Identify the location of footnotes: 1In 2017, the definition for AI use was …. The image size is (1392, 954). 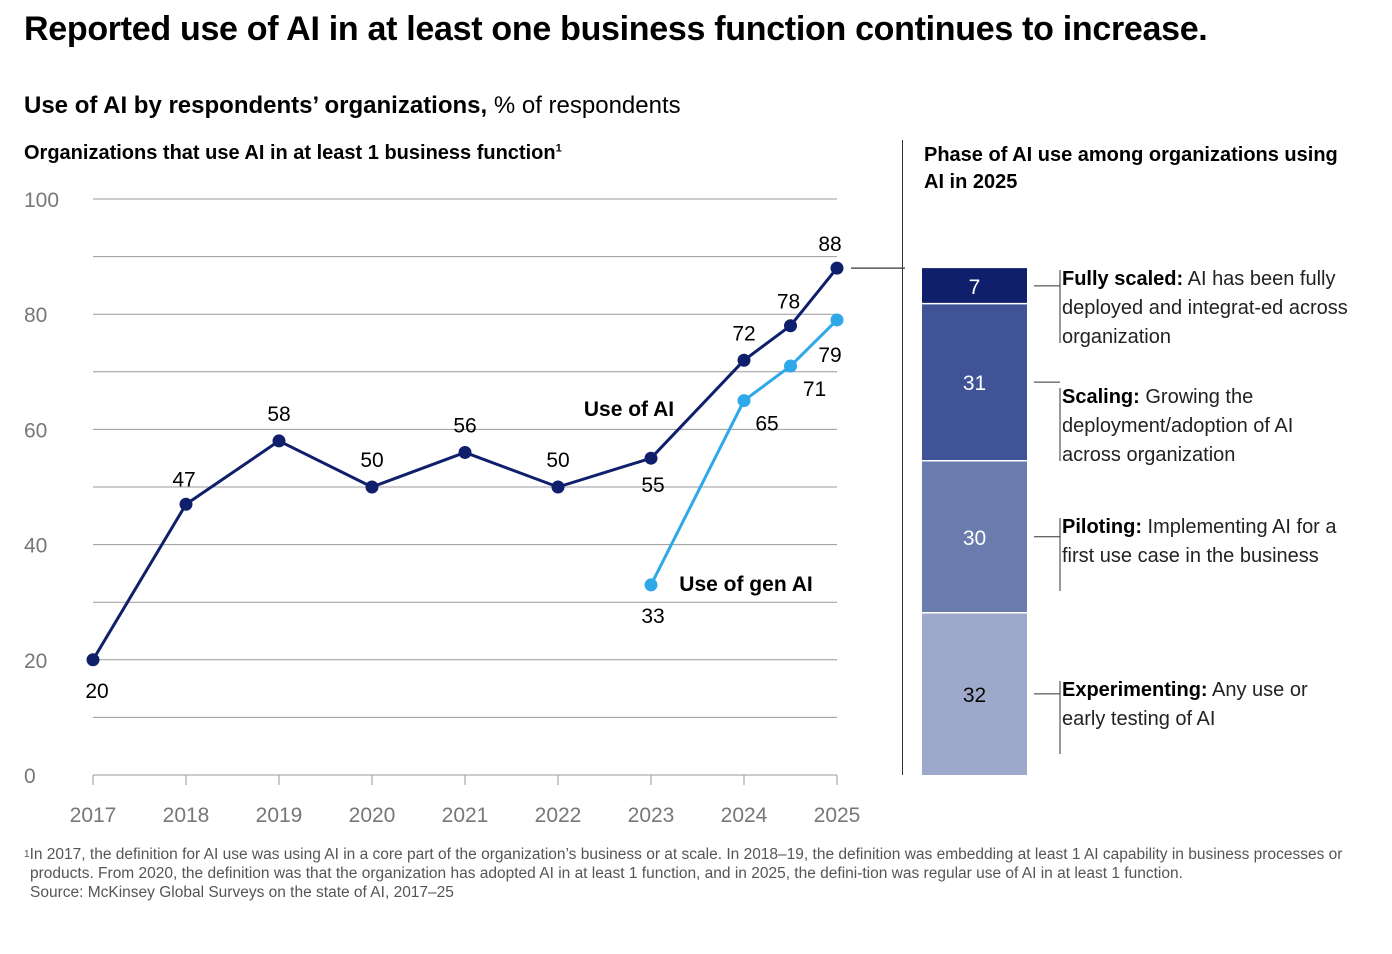
(684, 873).